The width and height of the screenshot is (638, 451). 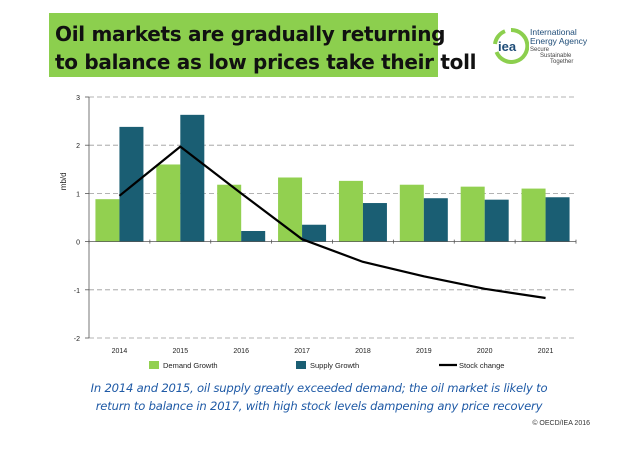 I want to click on page-title-line-2: to balance as low prices take their toll, so click(x=266, y=62).